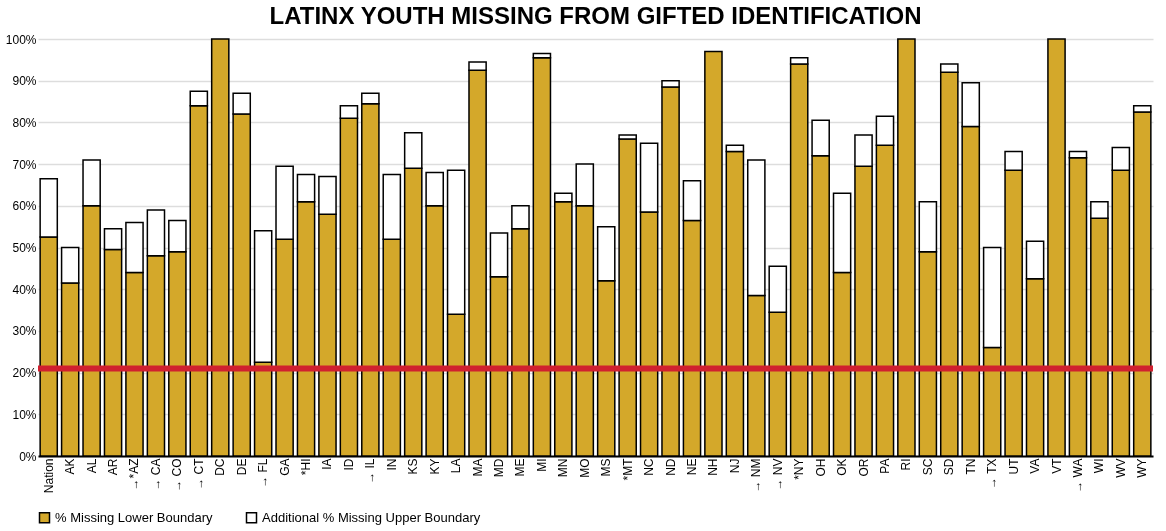 The height and width of the screenshot is (531, 1166). Describe the element at coordinates (28, 456) in the screenshot. I see `y-tick-label: 0%` at that location.